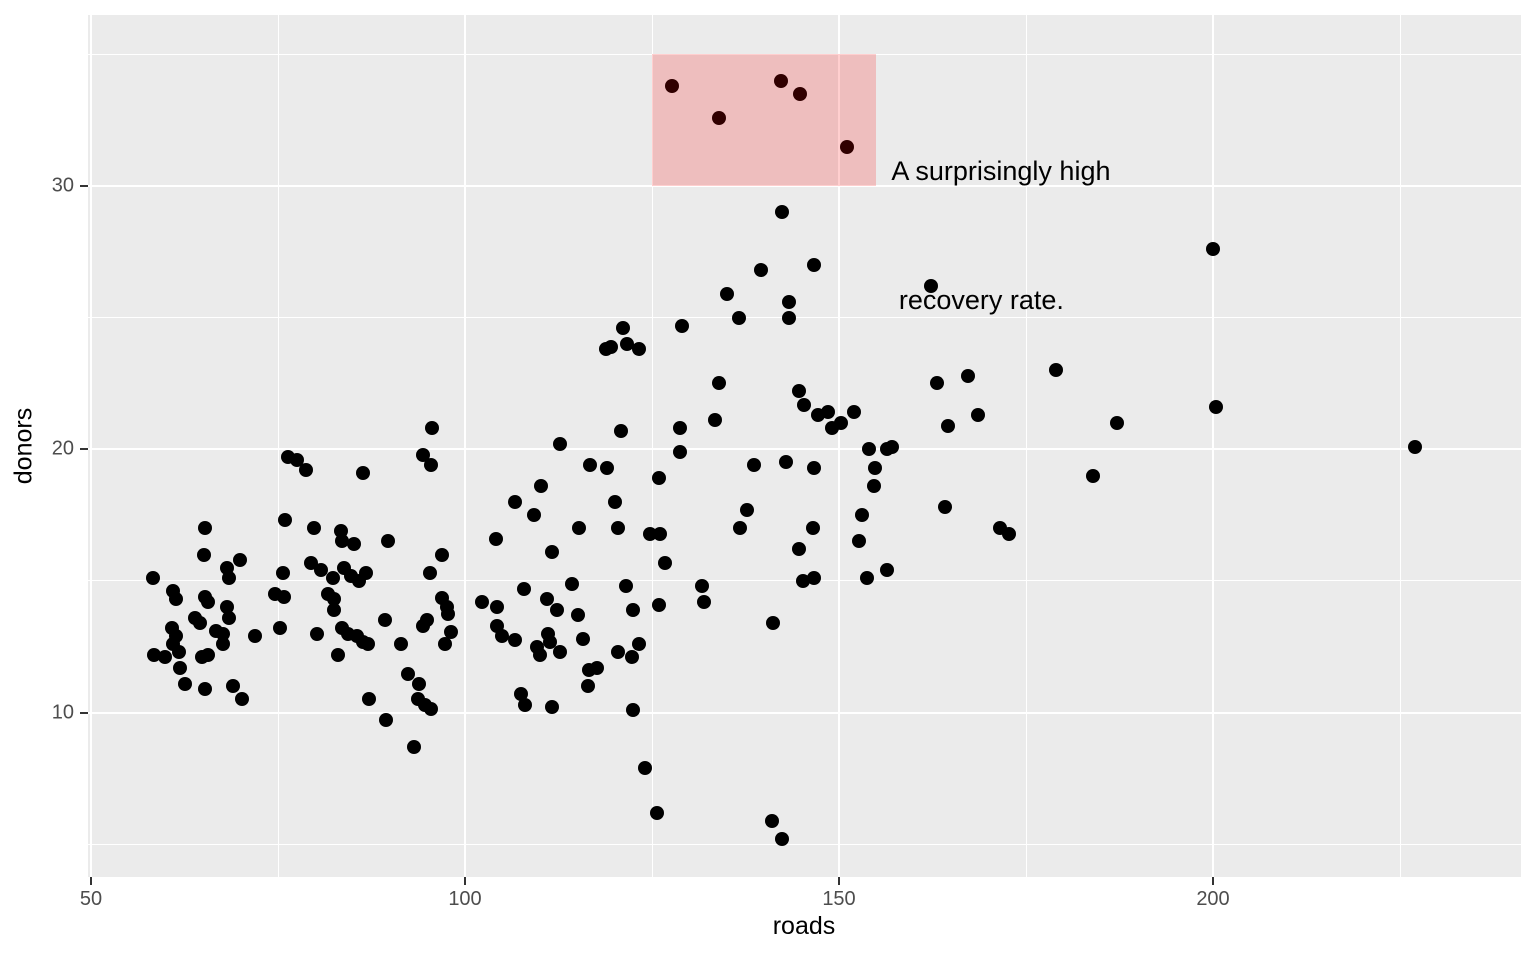  I want to click on highlight-rect, so click(764, 120).